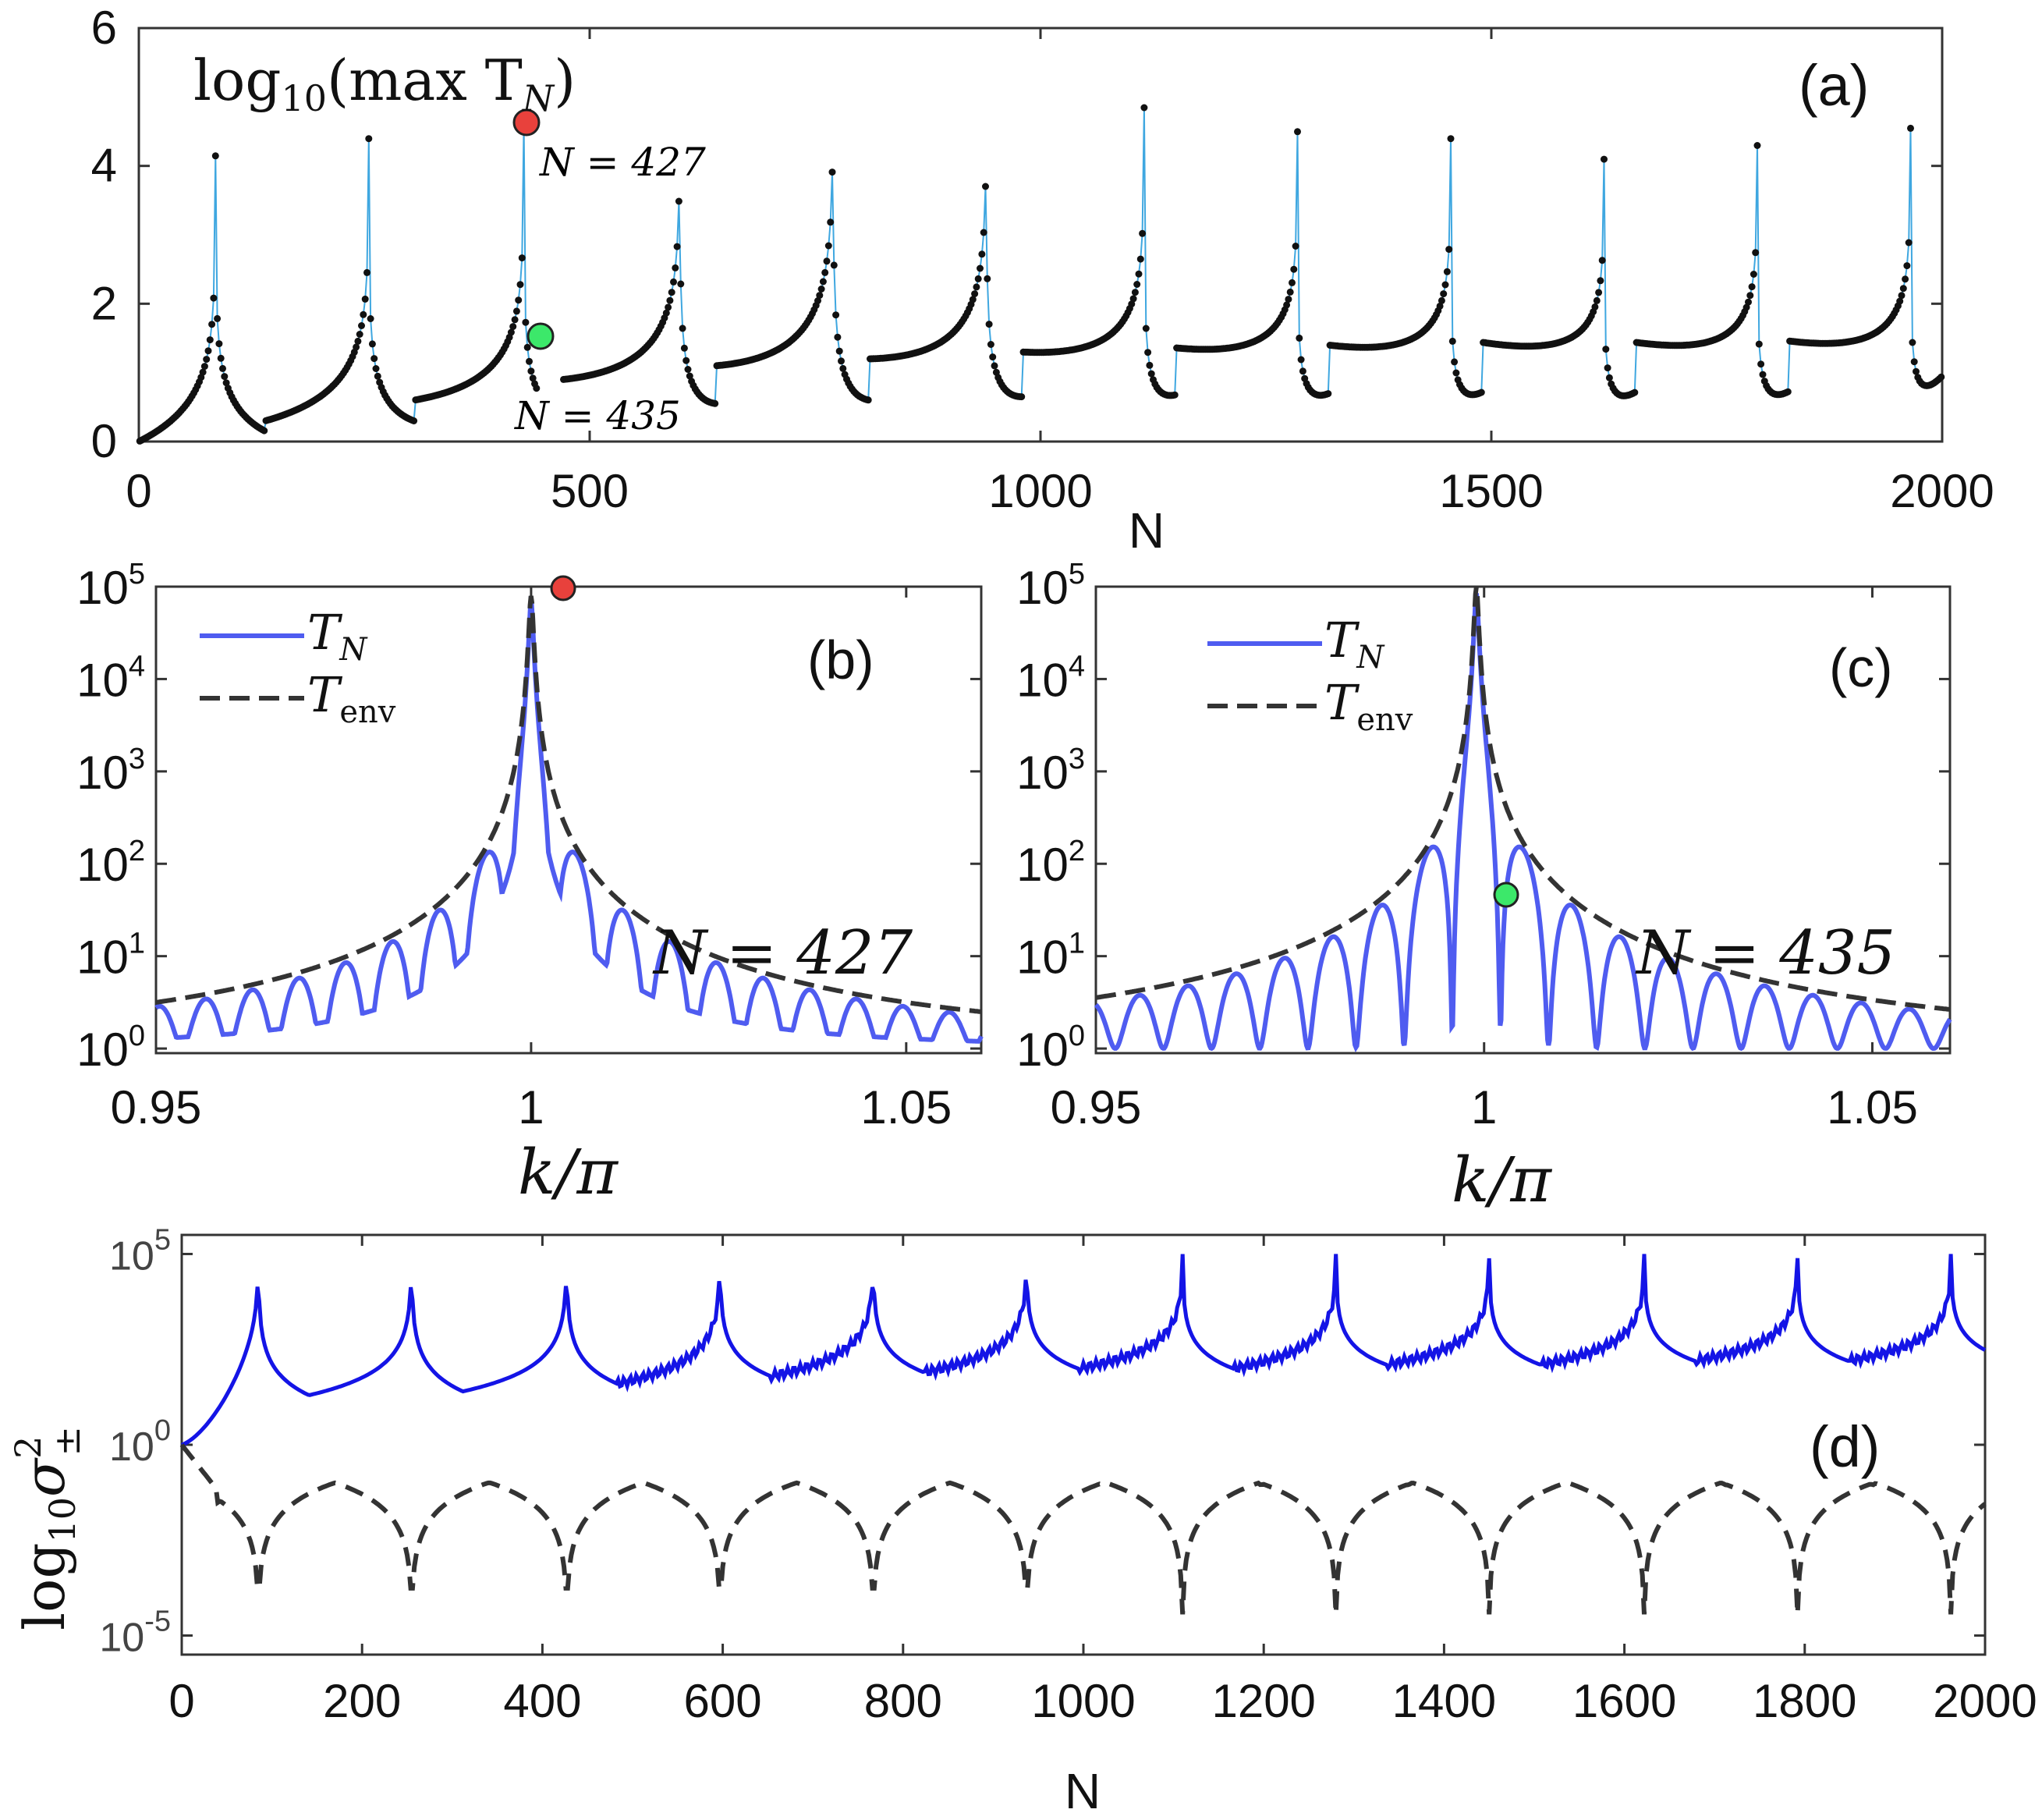 This screenshot has width=2042, height=1820. What do you see at coordinates (1368, 706) in the screenshot?
I see `panel-c-legend-tenv-text: Tenv` at bounding box center [1368, 706].